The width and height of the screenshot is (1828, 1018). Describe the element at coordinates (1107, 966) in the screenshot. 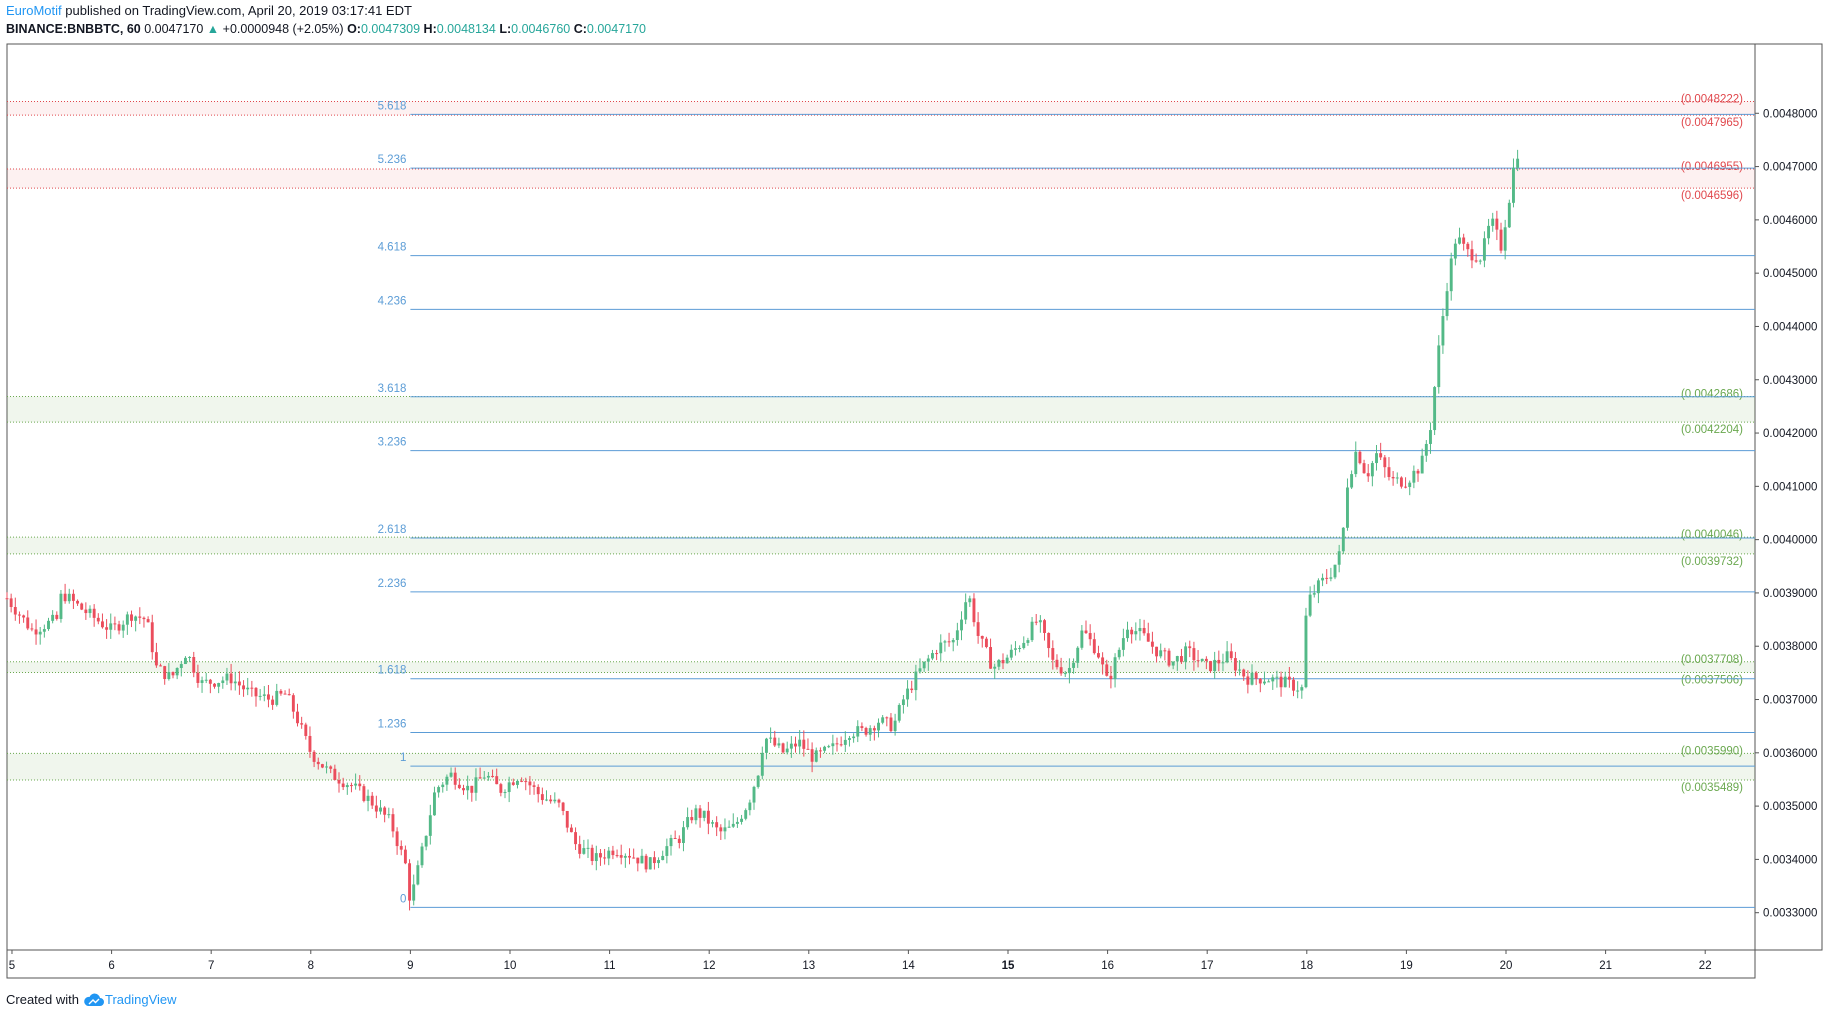

I see `x-tick-label: 16` at that location.